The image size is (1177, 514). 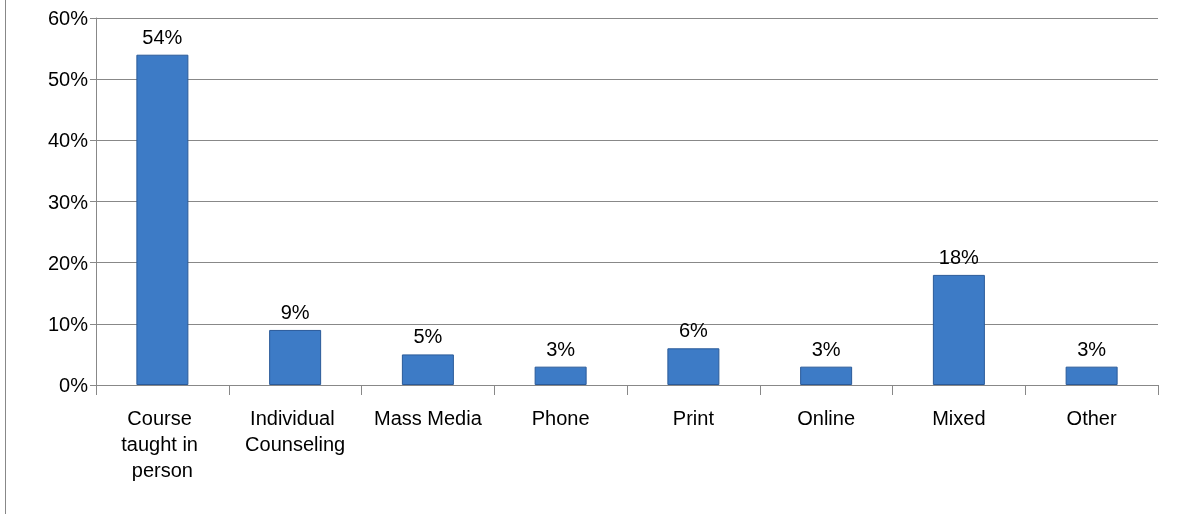 I want to click on x-tick-label: Other, so click(x=1091, y=418).